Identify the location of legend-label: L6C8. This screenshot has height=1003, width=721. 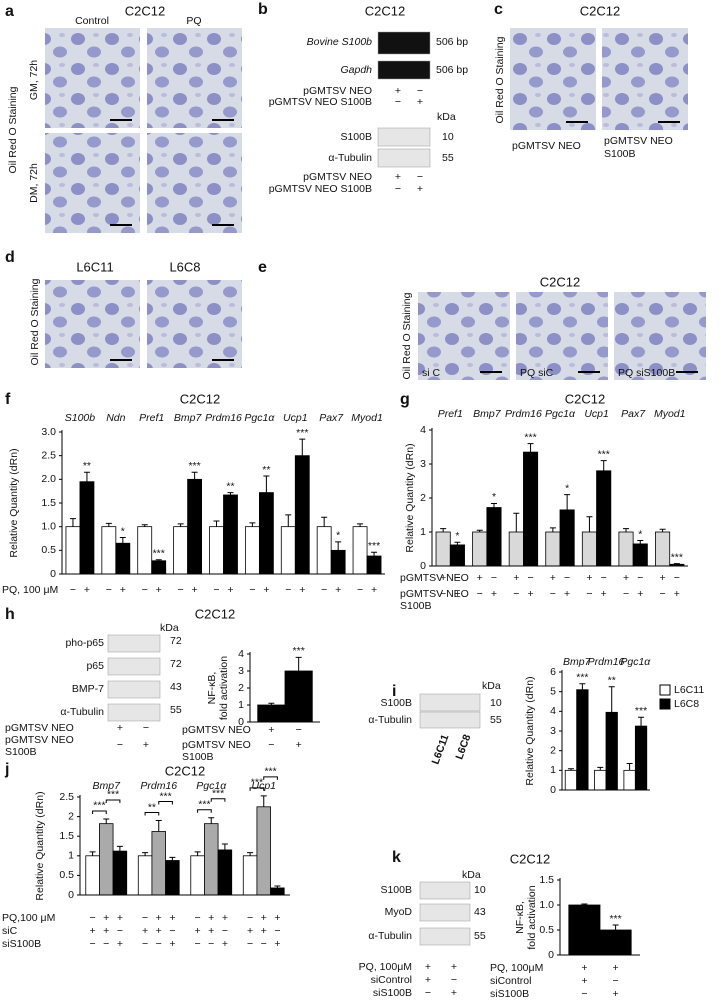
(686, 704).